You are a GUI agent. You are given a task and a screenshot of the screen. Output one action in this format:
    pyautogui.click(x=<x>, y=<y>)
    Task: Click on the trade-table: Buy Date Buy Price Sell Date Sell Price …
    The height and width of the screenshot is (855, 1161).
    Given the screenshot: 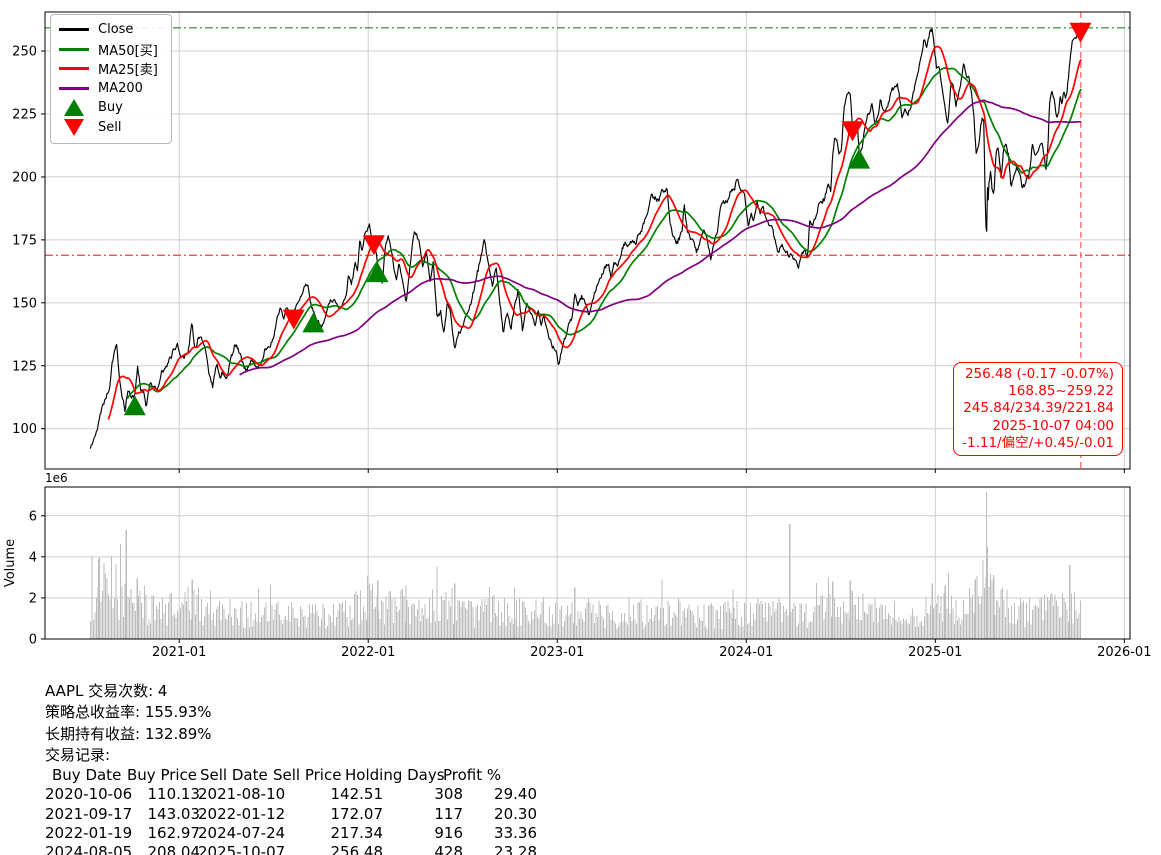 What is the action you would take?
    pyautogui.click(x=295, y=810)
    